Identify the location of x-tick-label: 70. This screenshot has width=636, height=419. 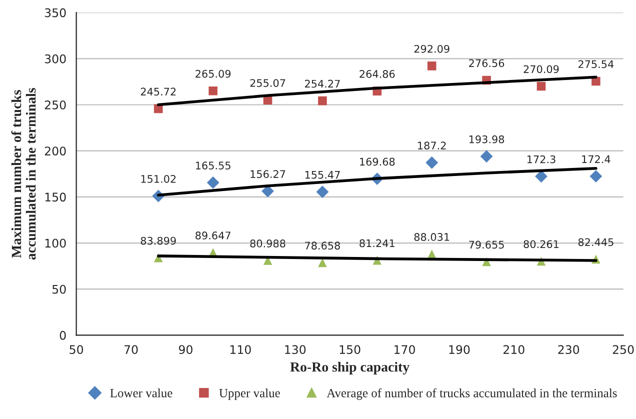
(131, 349).